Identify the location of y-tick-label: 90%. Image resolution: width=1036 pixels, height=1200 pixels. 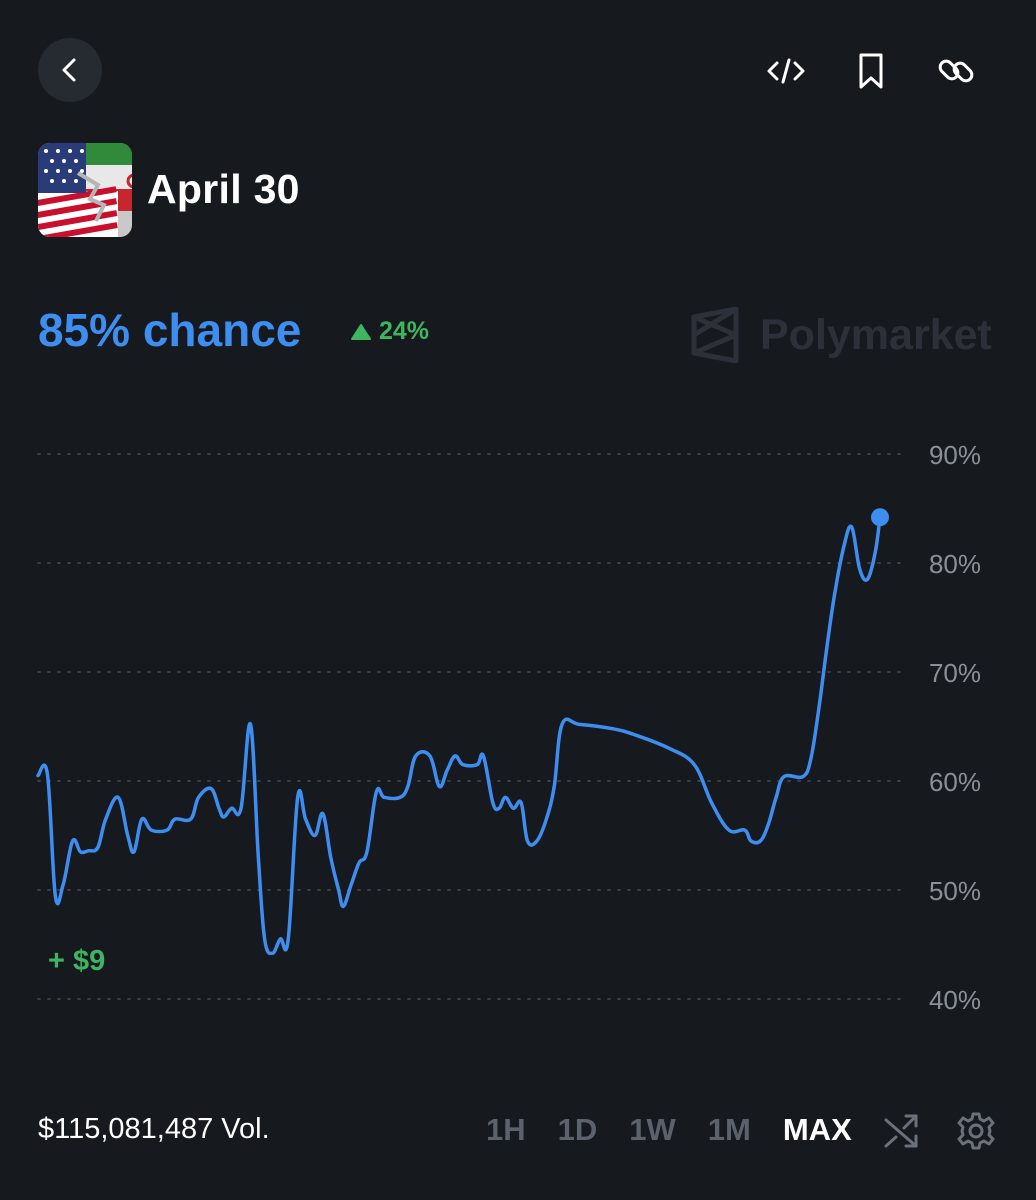
(955, 455).